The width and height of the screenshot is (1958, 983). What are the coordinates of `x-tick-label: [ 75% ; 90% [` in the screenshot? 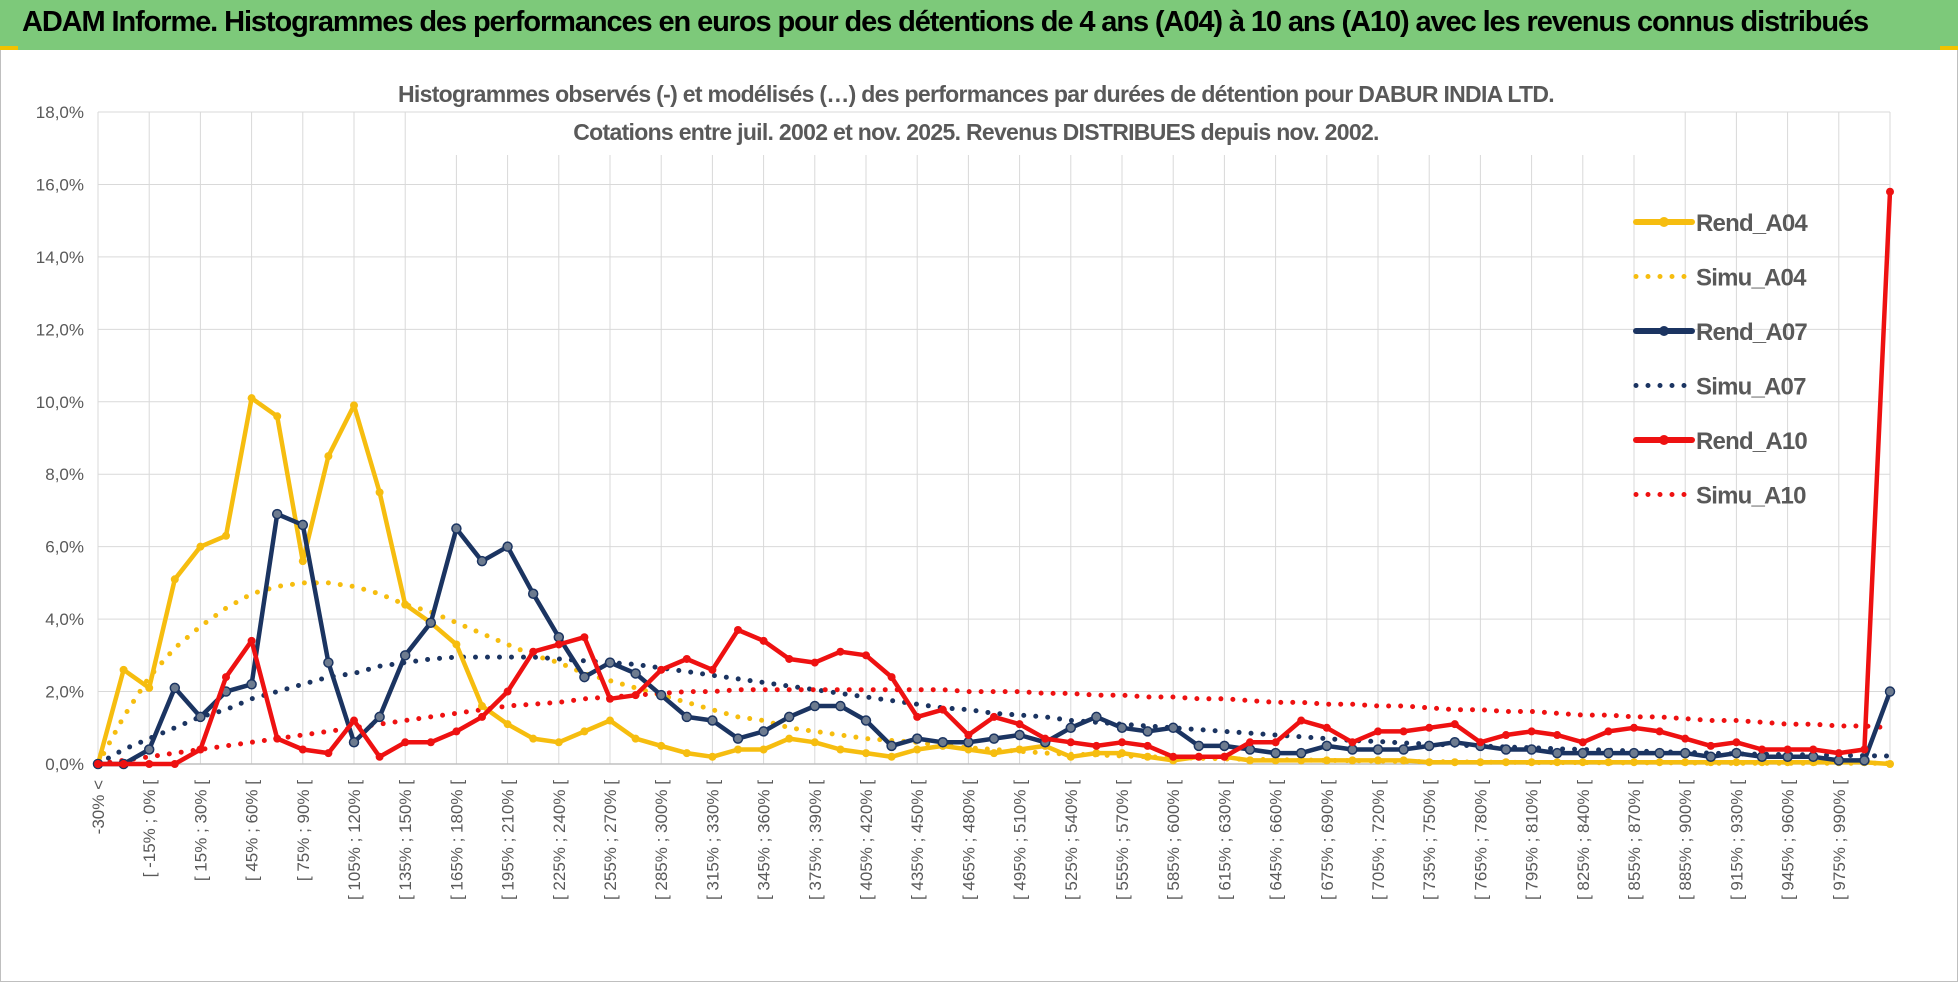 It's located at (303, 830).